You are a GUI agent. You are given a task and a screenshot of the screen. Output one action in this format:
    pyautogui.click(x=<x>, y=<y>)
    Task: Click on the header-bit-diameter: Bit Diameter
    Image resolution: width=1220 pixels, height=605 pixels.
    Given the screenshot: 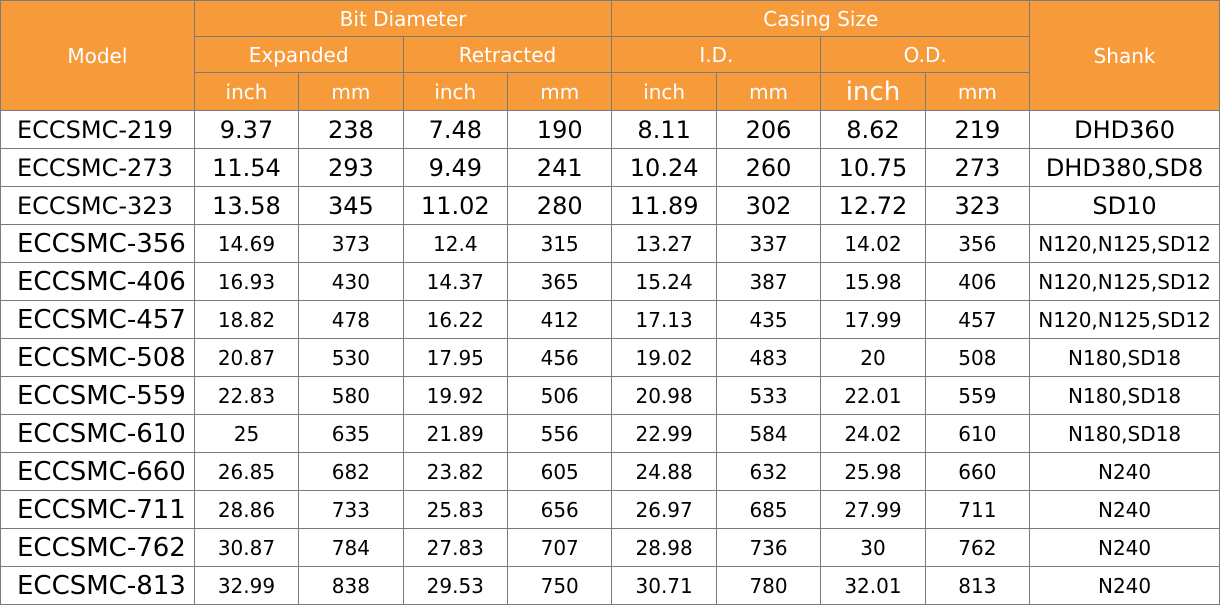 What is the action you would take?
    pyautogui.click(x=403, y=18)
    